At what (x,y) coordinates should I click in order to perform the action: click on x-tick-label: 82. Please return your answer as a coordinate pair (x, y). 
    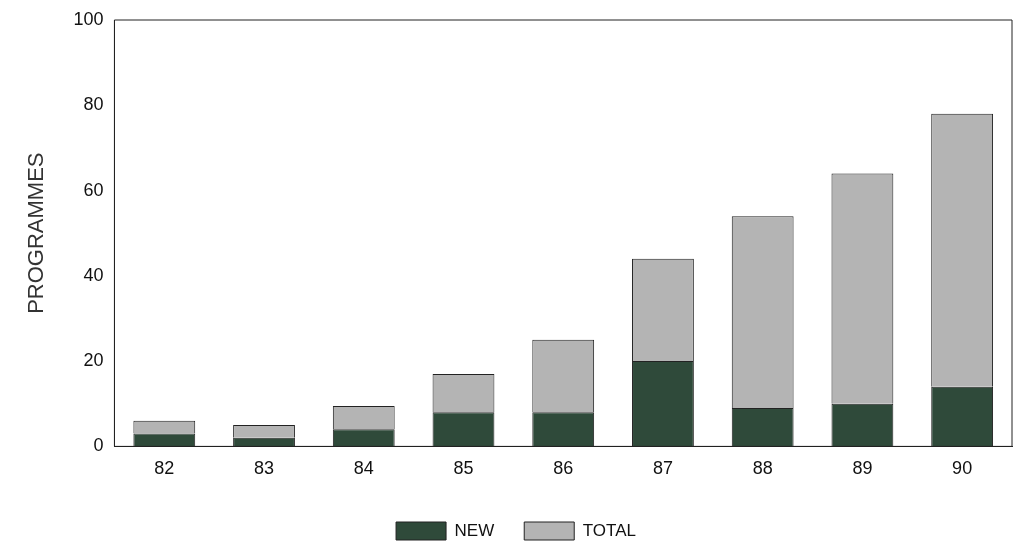
    Looking at the image, I should click on (164, 468).